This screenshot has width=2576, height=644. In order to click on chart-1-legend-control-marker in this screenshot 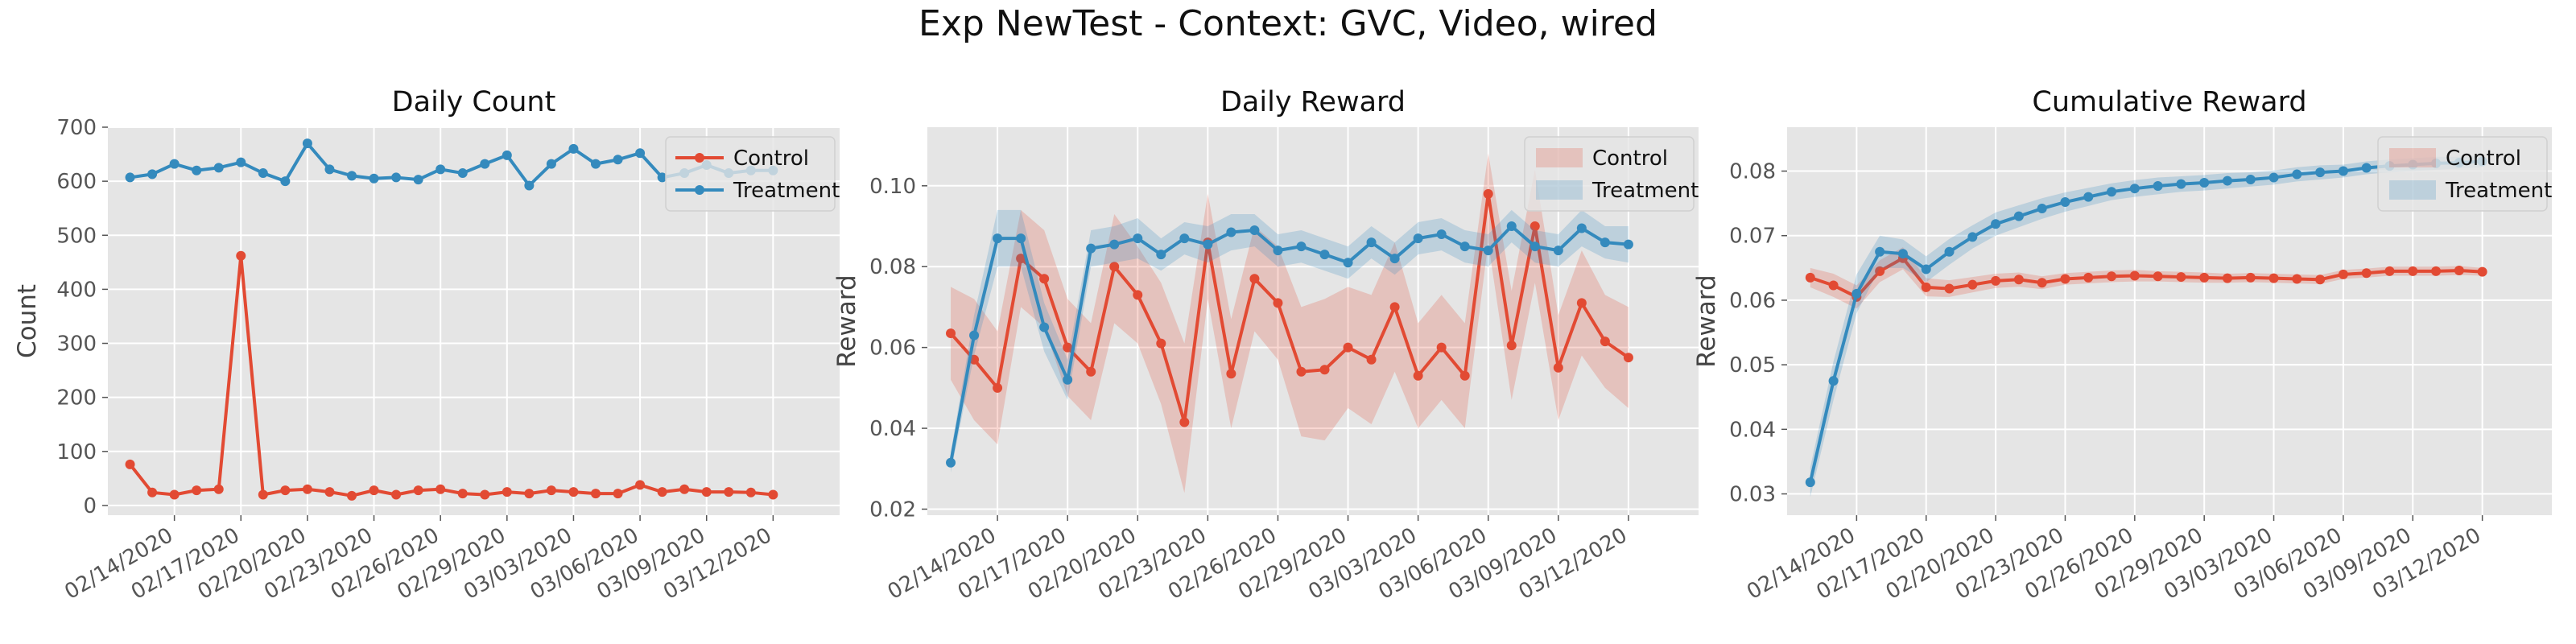, I will do `click(699, 158)`.